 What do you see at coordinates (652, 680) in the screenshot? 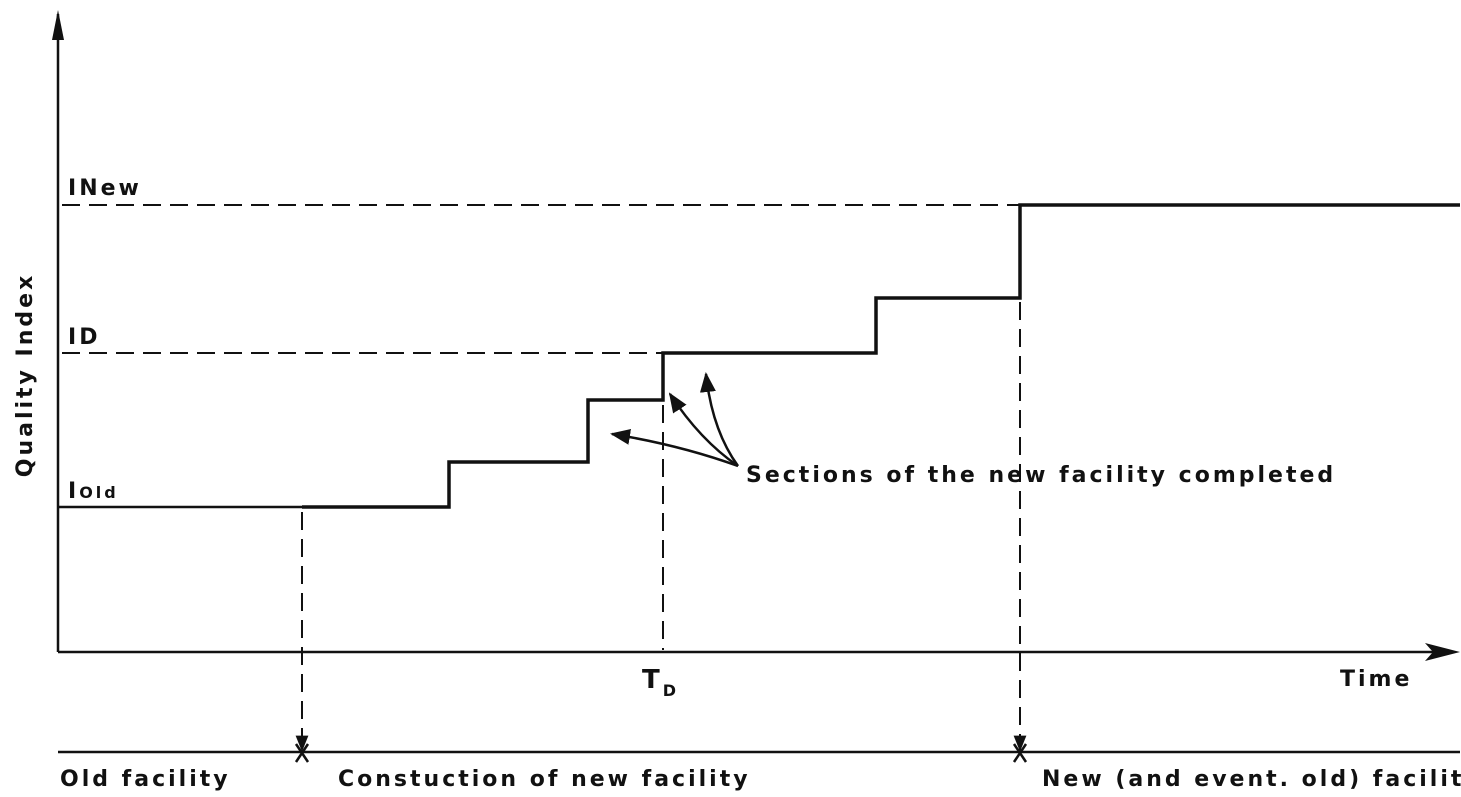
I see `symbol: T` at bounding box center [652, 680].